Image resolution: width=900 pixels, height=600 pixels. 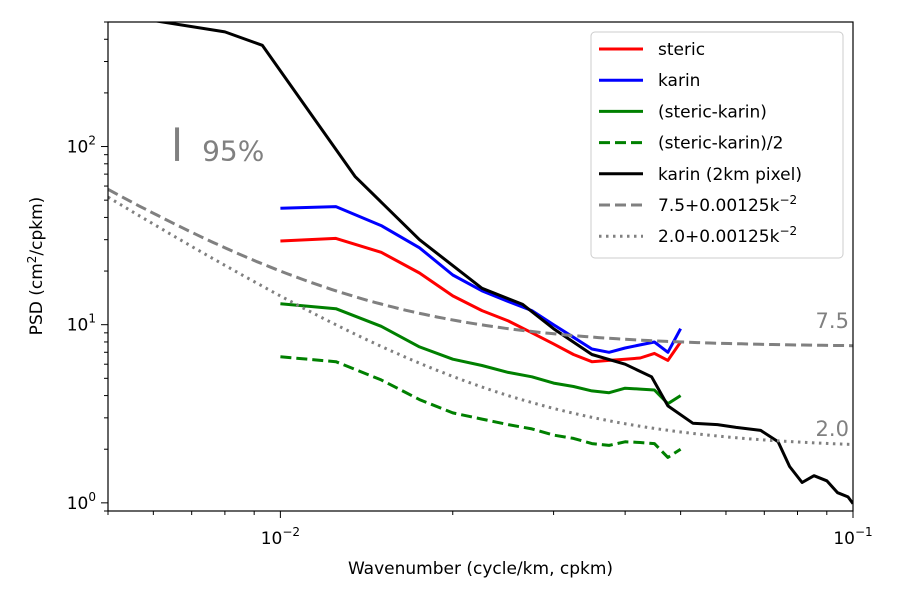 What do you see at coordinates (32, 260) in the screenshot?
I see `y-axis-label-sup: 2` at bounding box center [32, 260].